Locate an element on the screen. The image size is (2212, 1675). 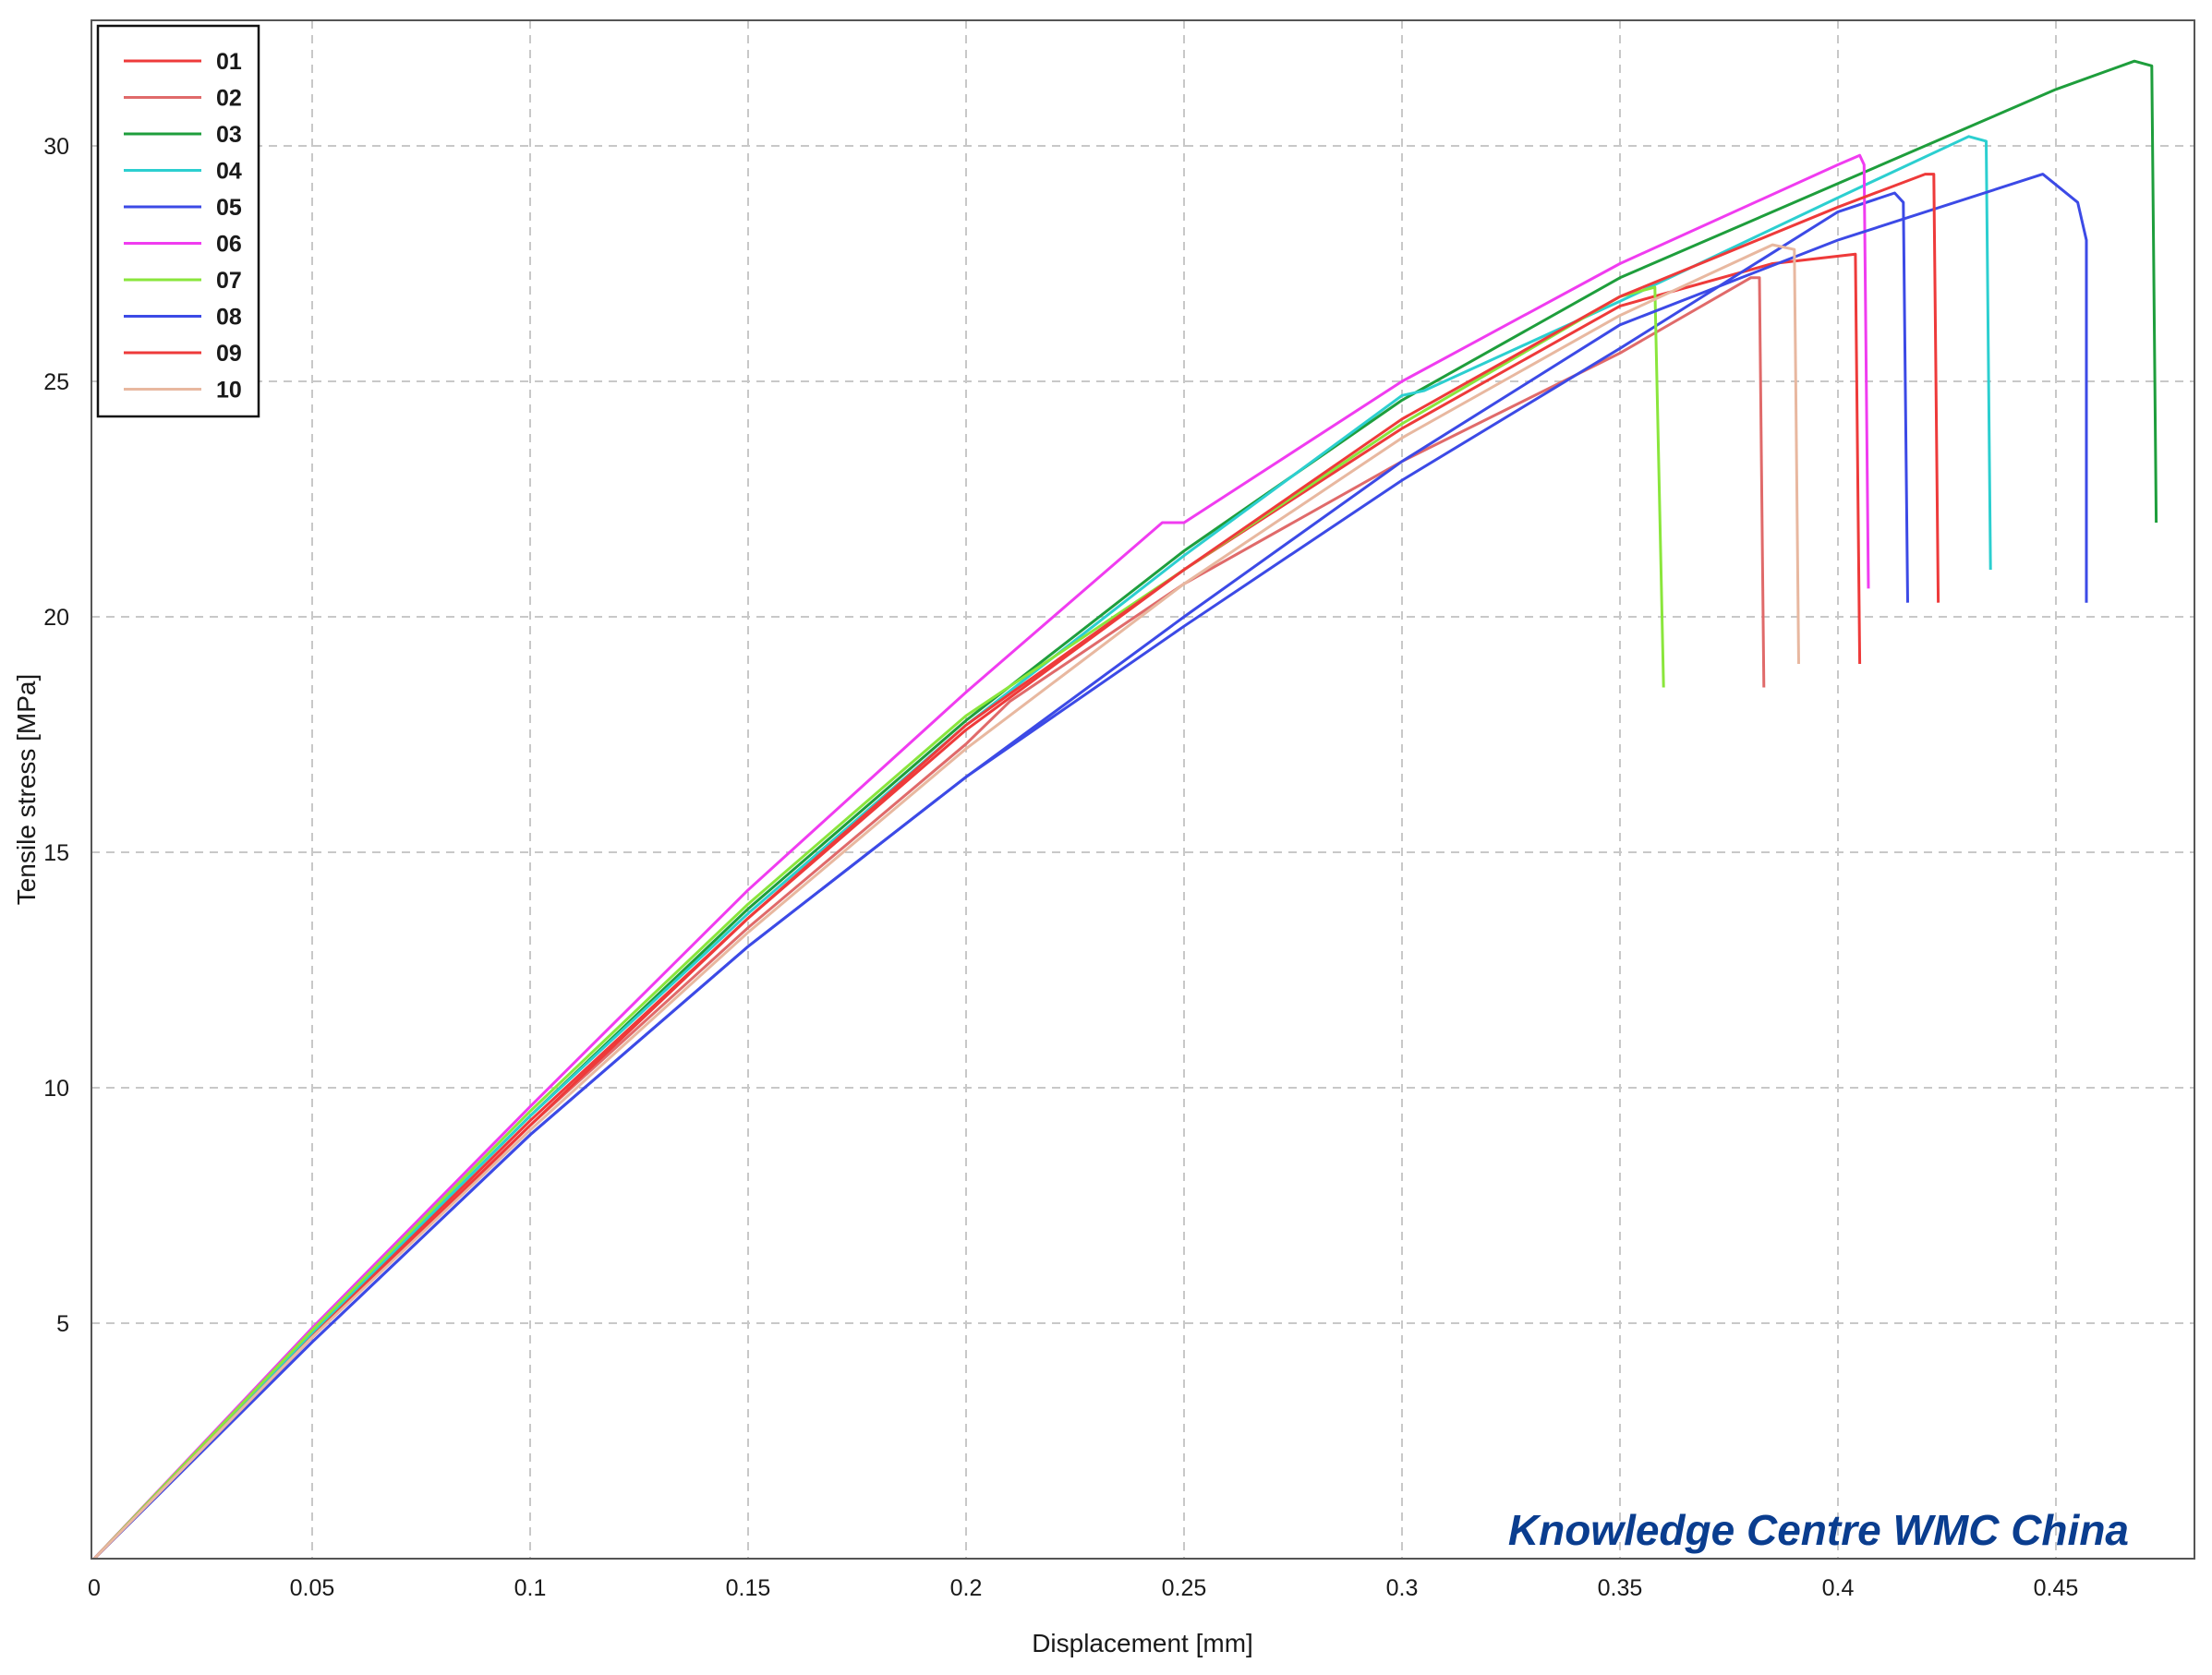
y-axis-label: Tensile stress [MPa] is located at coordinates (26, 790).